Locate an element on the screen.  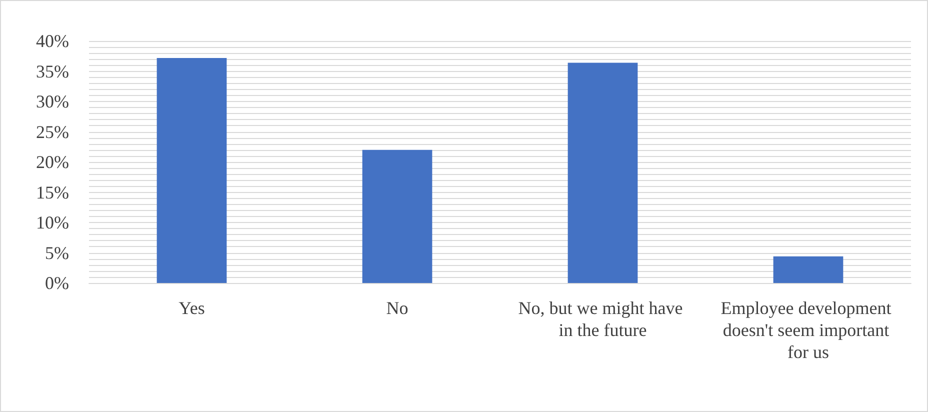
y-tick-label: 0% is located at coordinates (57, 283).